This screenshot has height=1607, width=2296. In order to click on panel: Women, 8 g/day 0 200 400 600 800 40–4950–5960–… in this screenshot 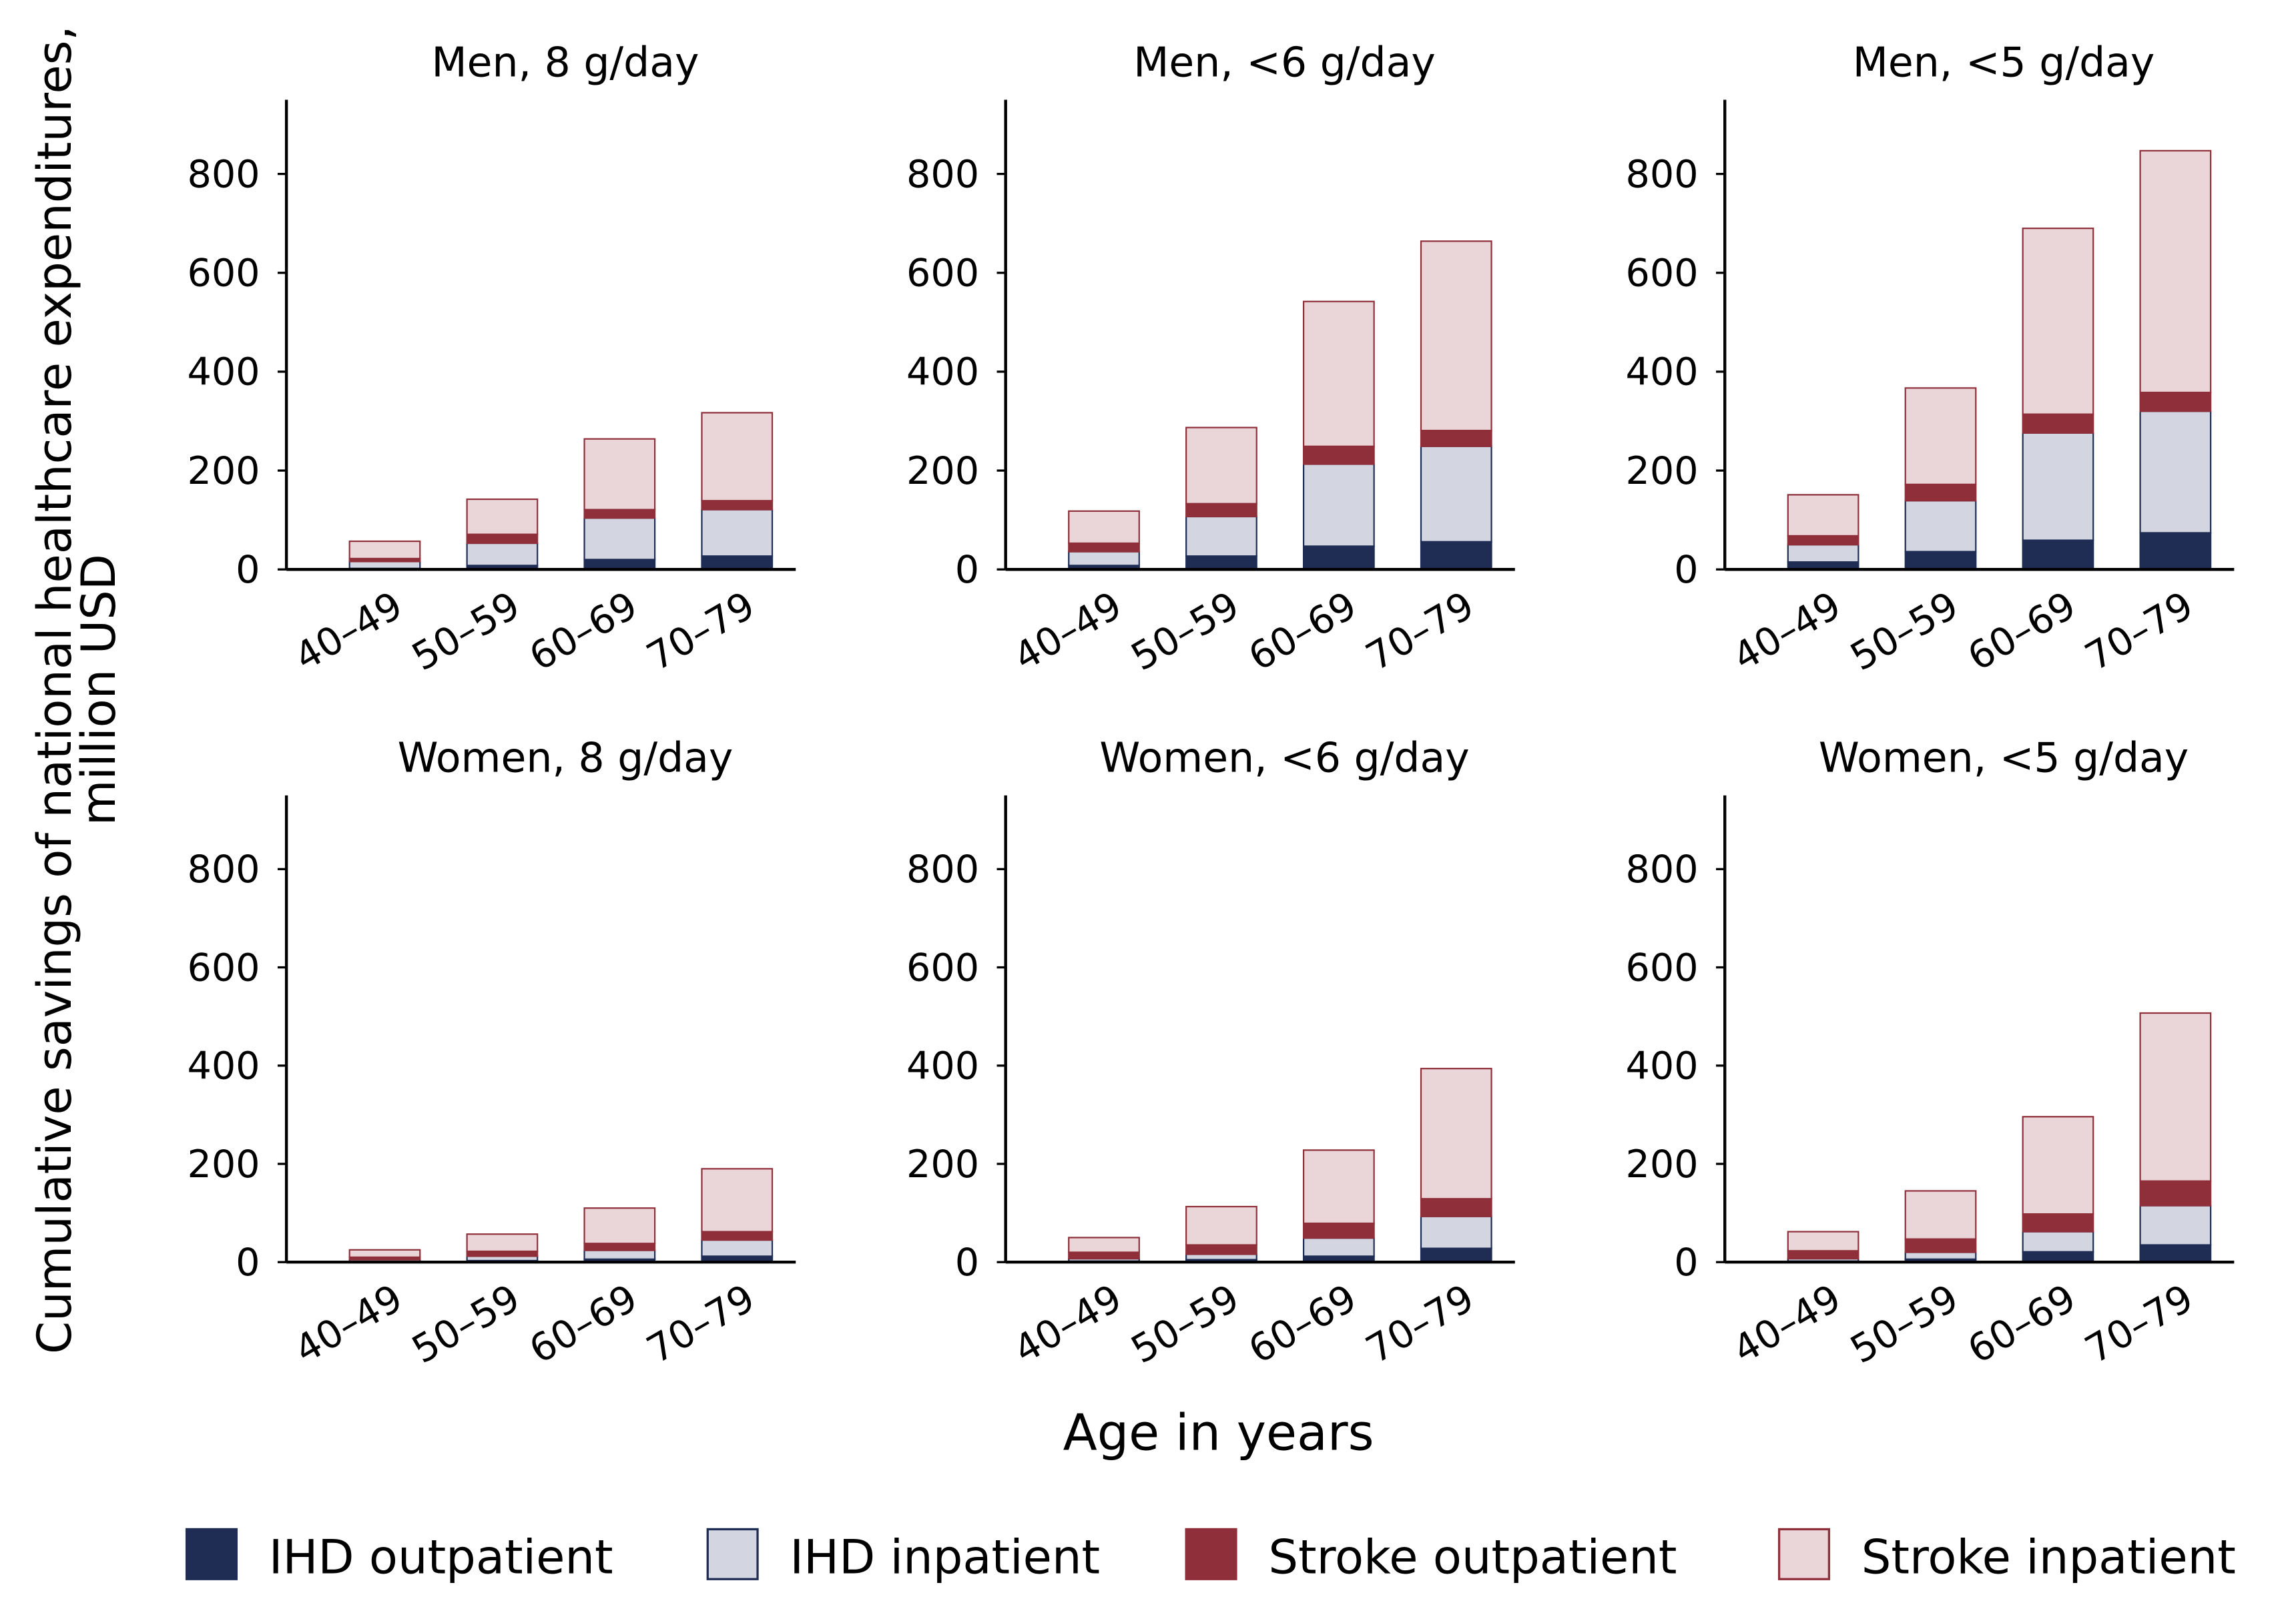, I will do `click(492, 1053)`.